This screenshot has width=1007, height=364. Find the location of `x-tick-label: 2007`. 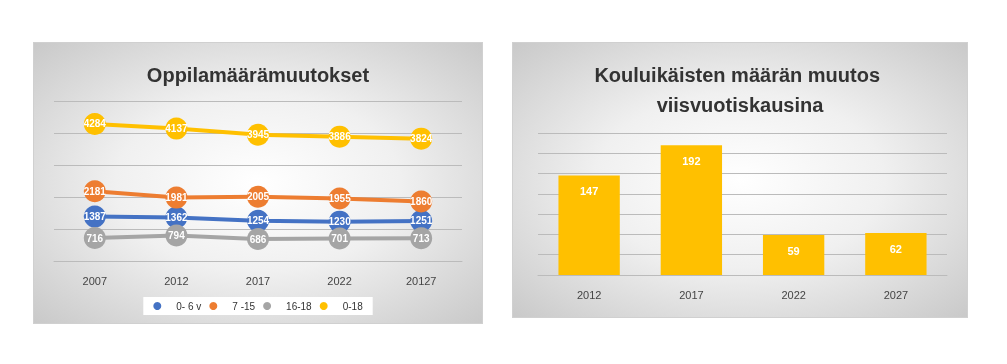

x-tick-label: 2007 is located at coordinates (95, 280).